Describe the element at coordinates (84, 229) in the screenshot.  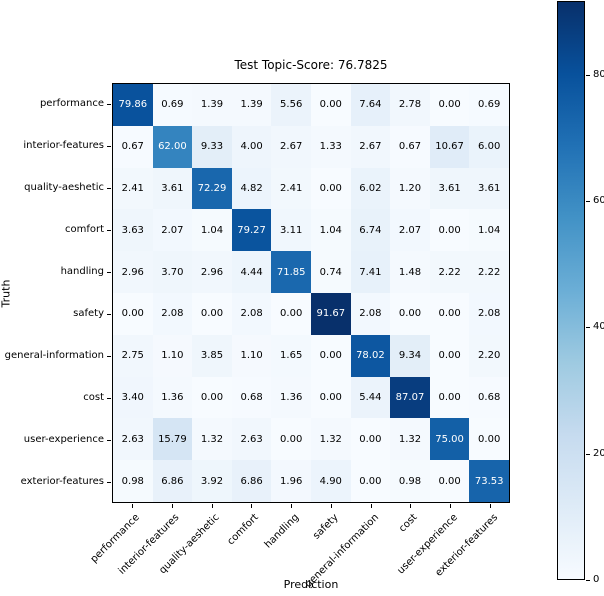
I see `y-tick-label: comfort` at that location.